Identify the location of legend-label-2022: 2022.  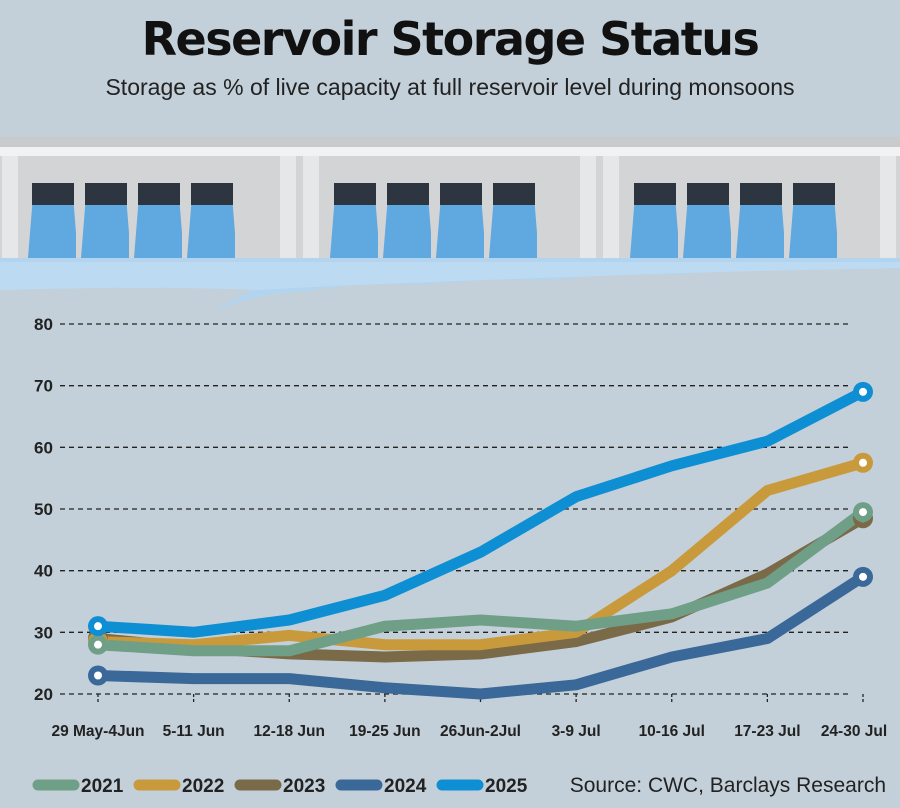
(203, 786).